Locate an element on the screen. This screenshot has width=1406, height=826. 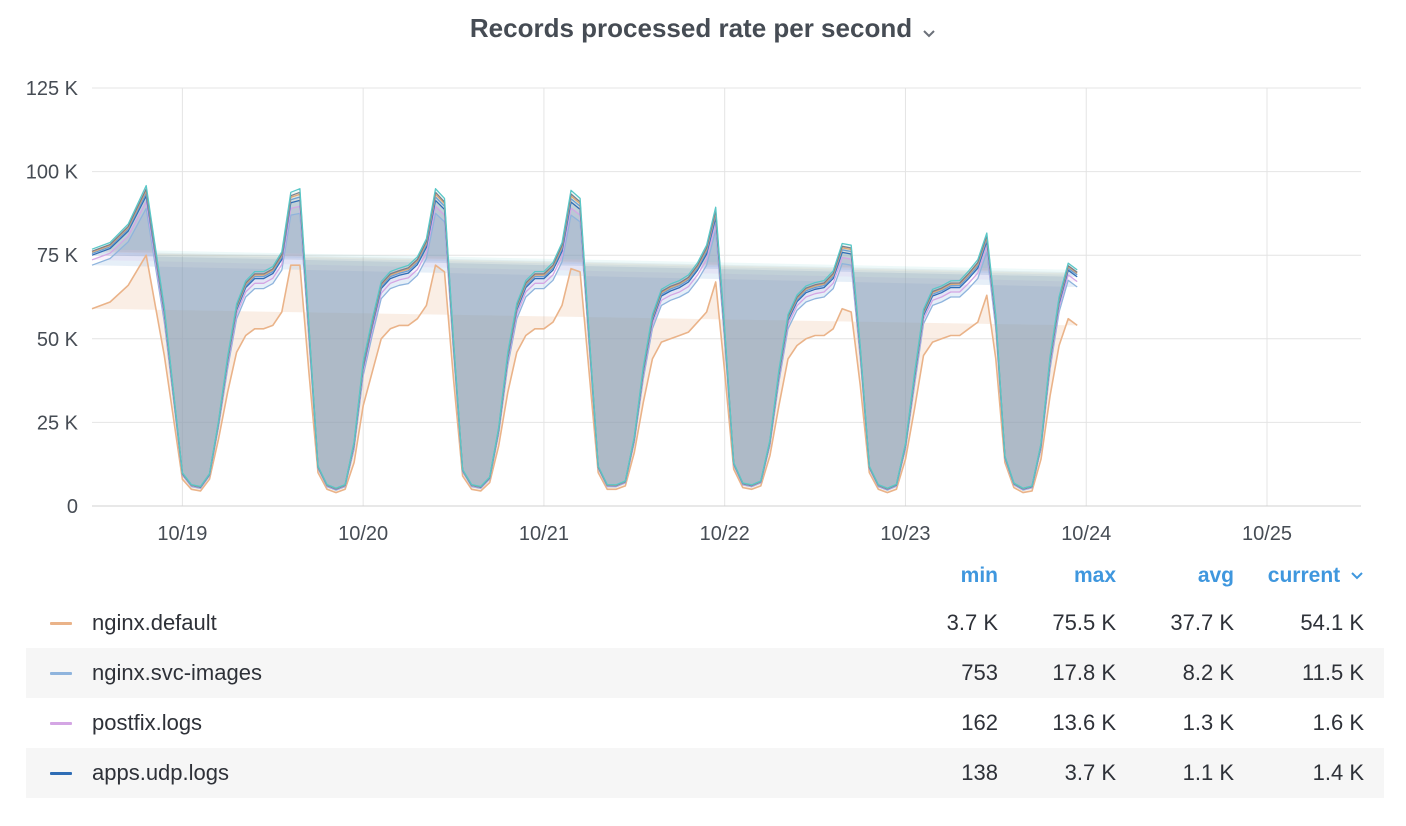
legend-current-value: 1.6 K is located at coordinates (1338, 722).